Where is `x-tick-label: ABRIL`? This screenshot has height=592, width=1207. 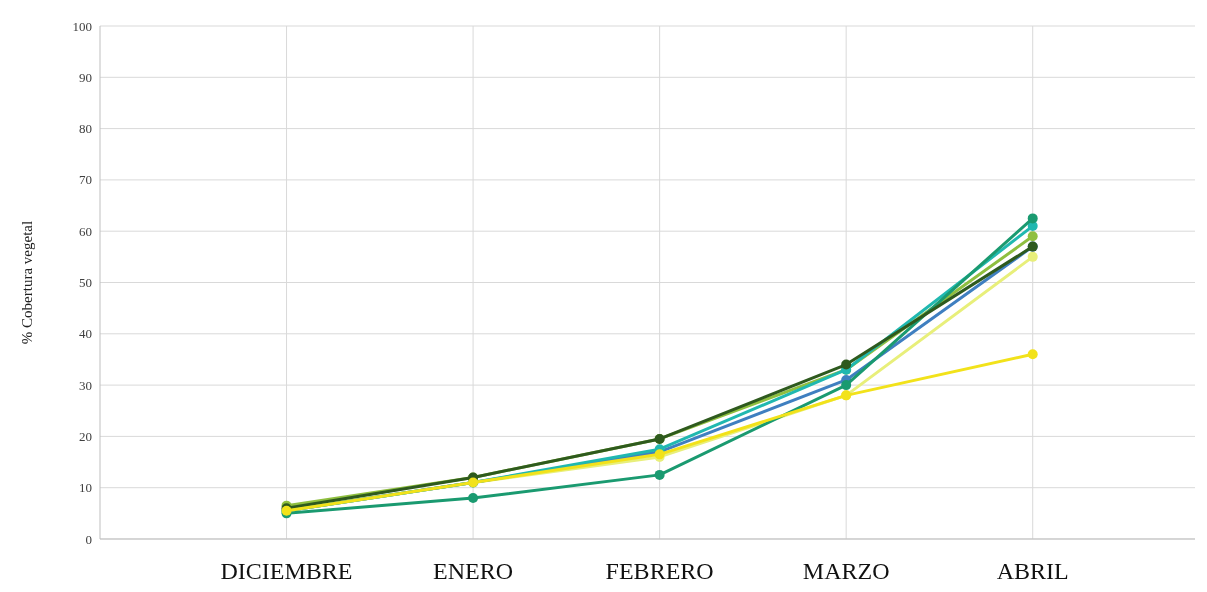 x-tick-label: ABRIL is located at coordinates (1032, 571).